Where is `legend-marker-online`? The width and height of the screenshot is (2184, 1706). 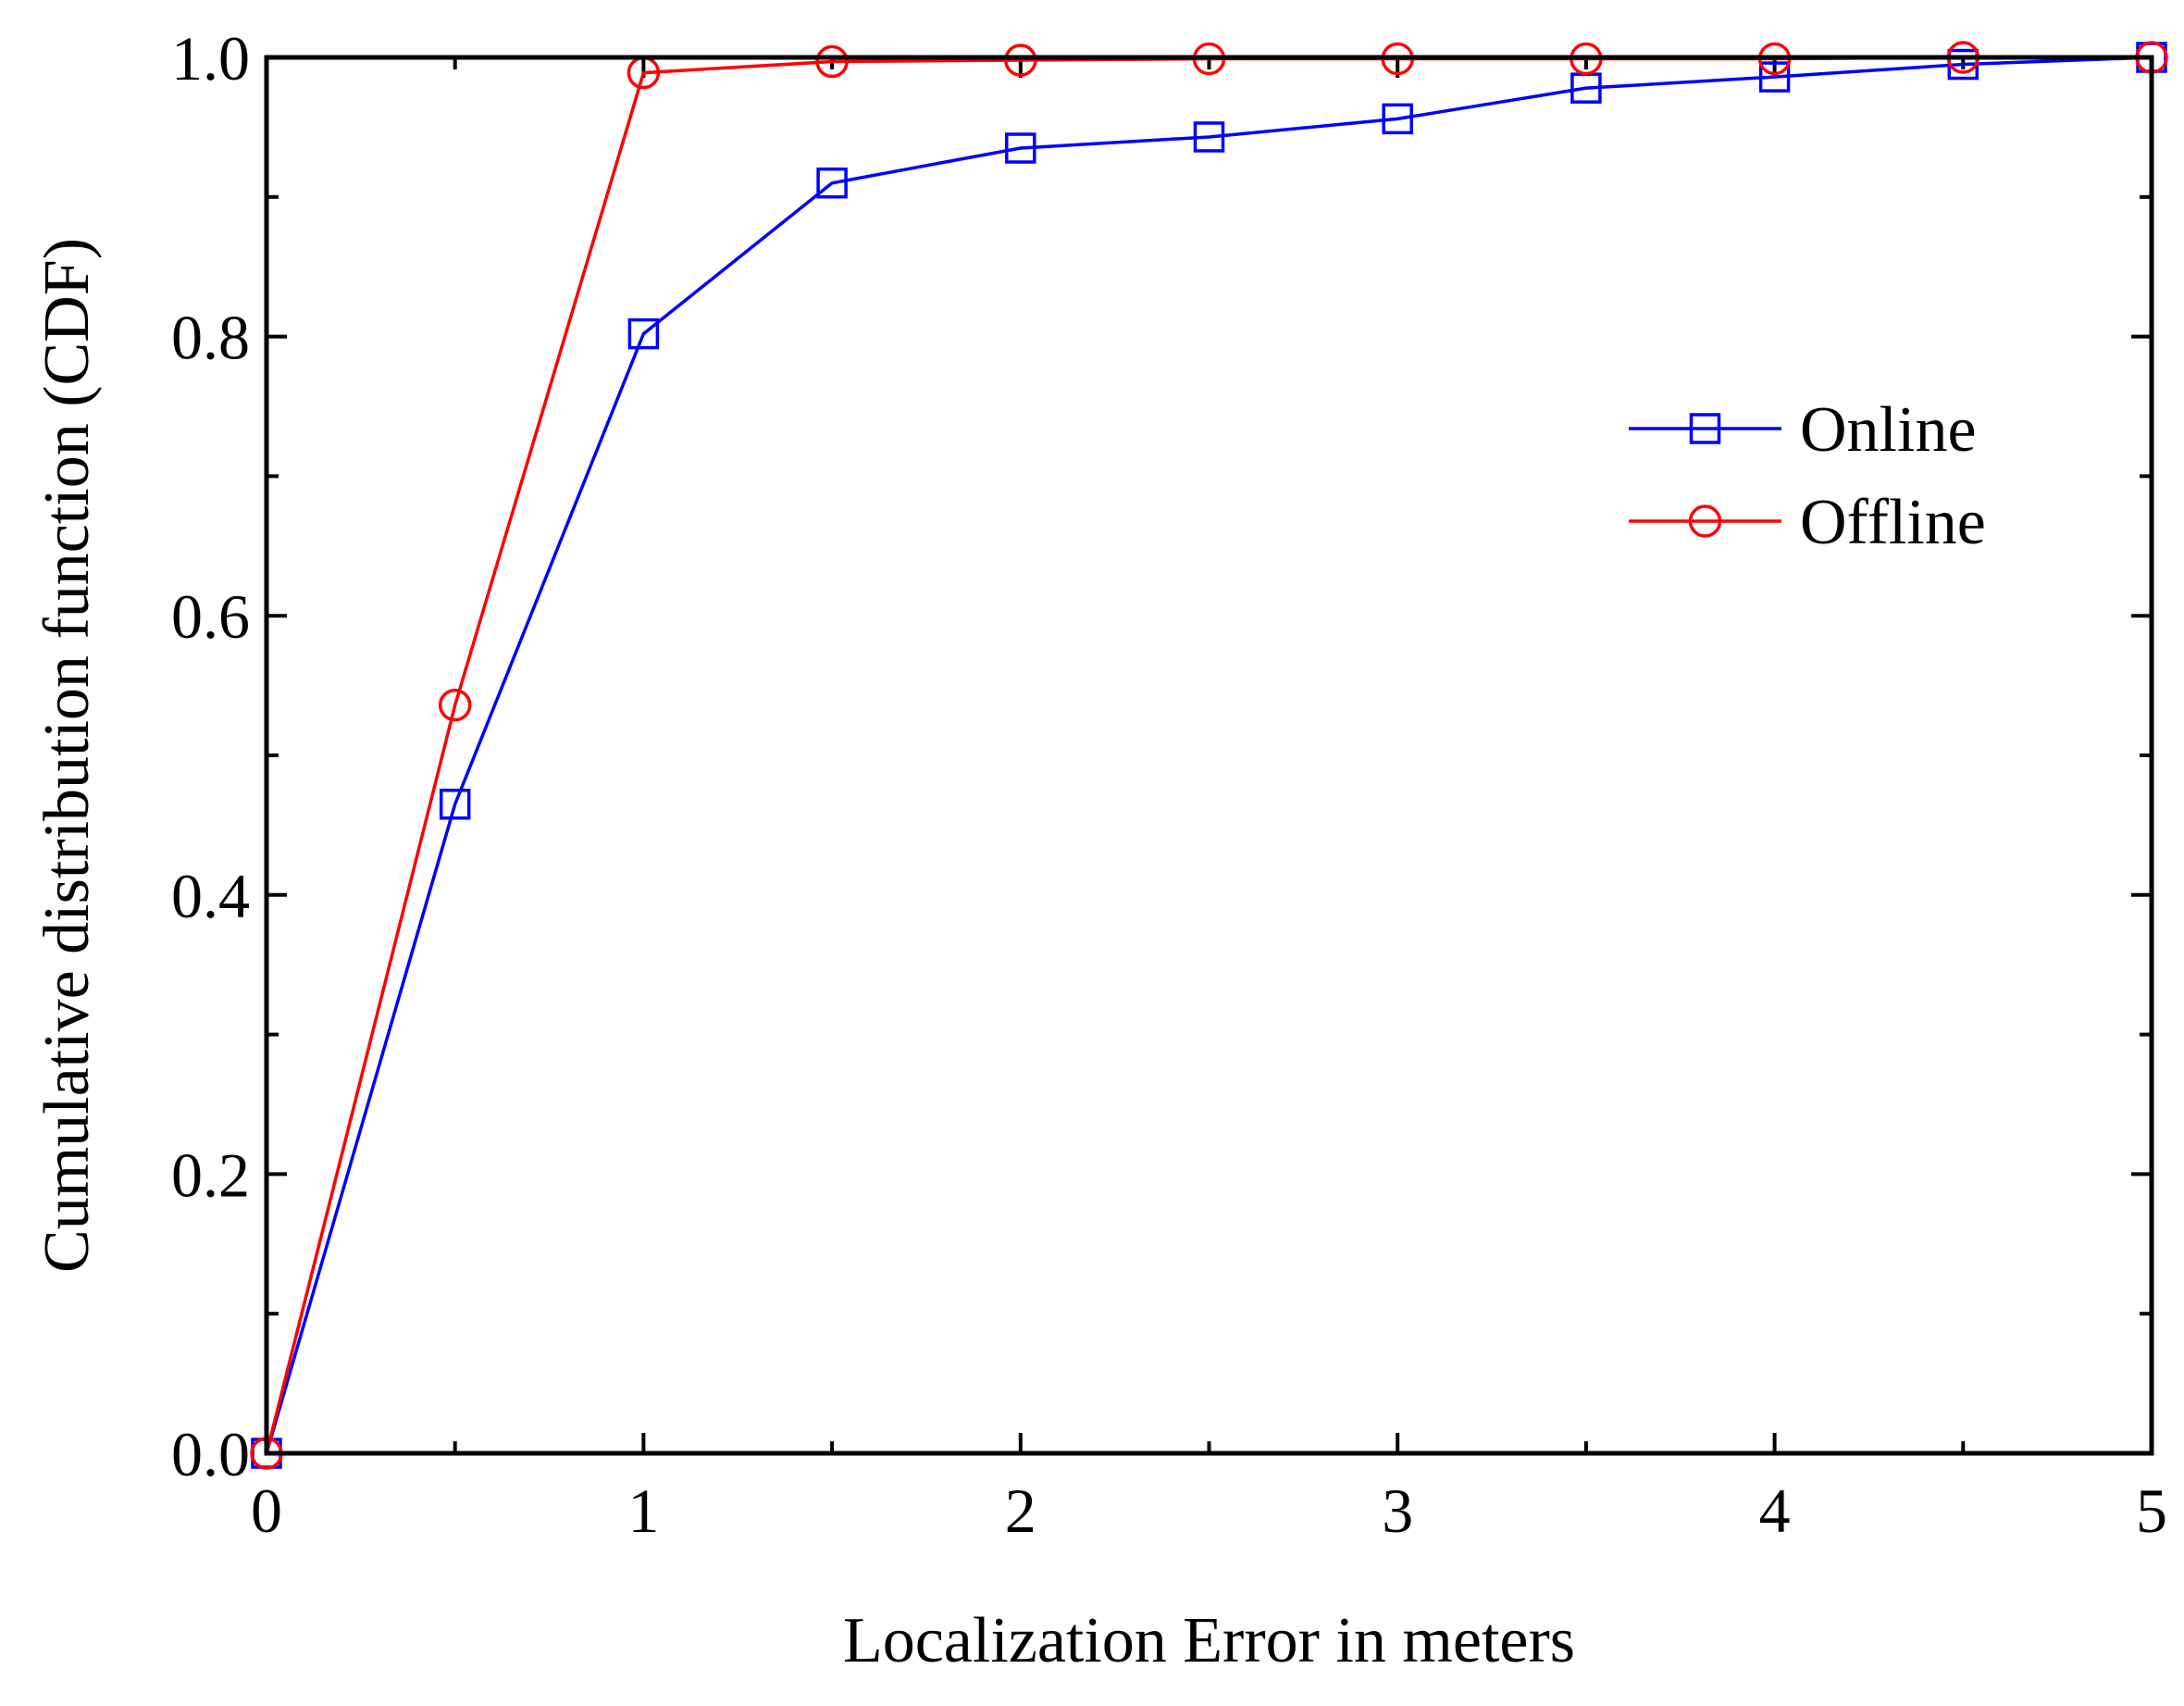 legend-marker-online is located at coordinates (1705, 428).